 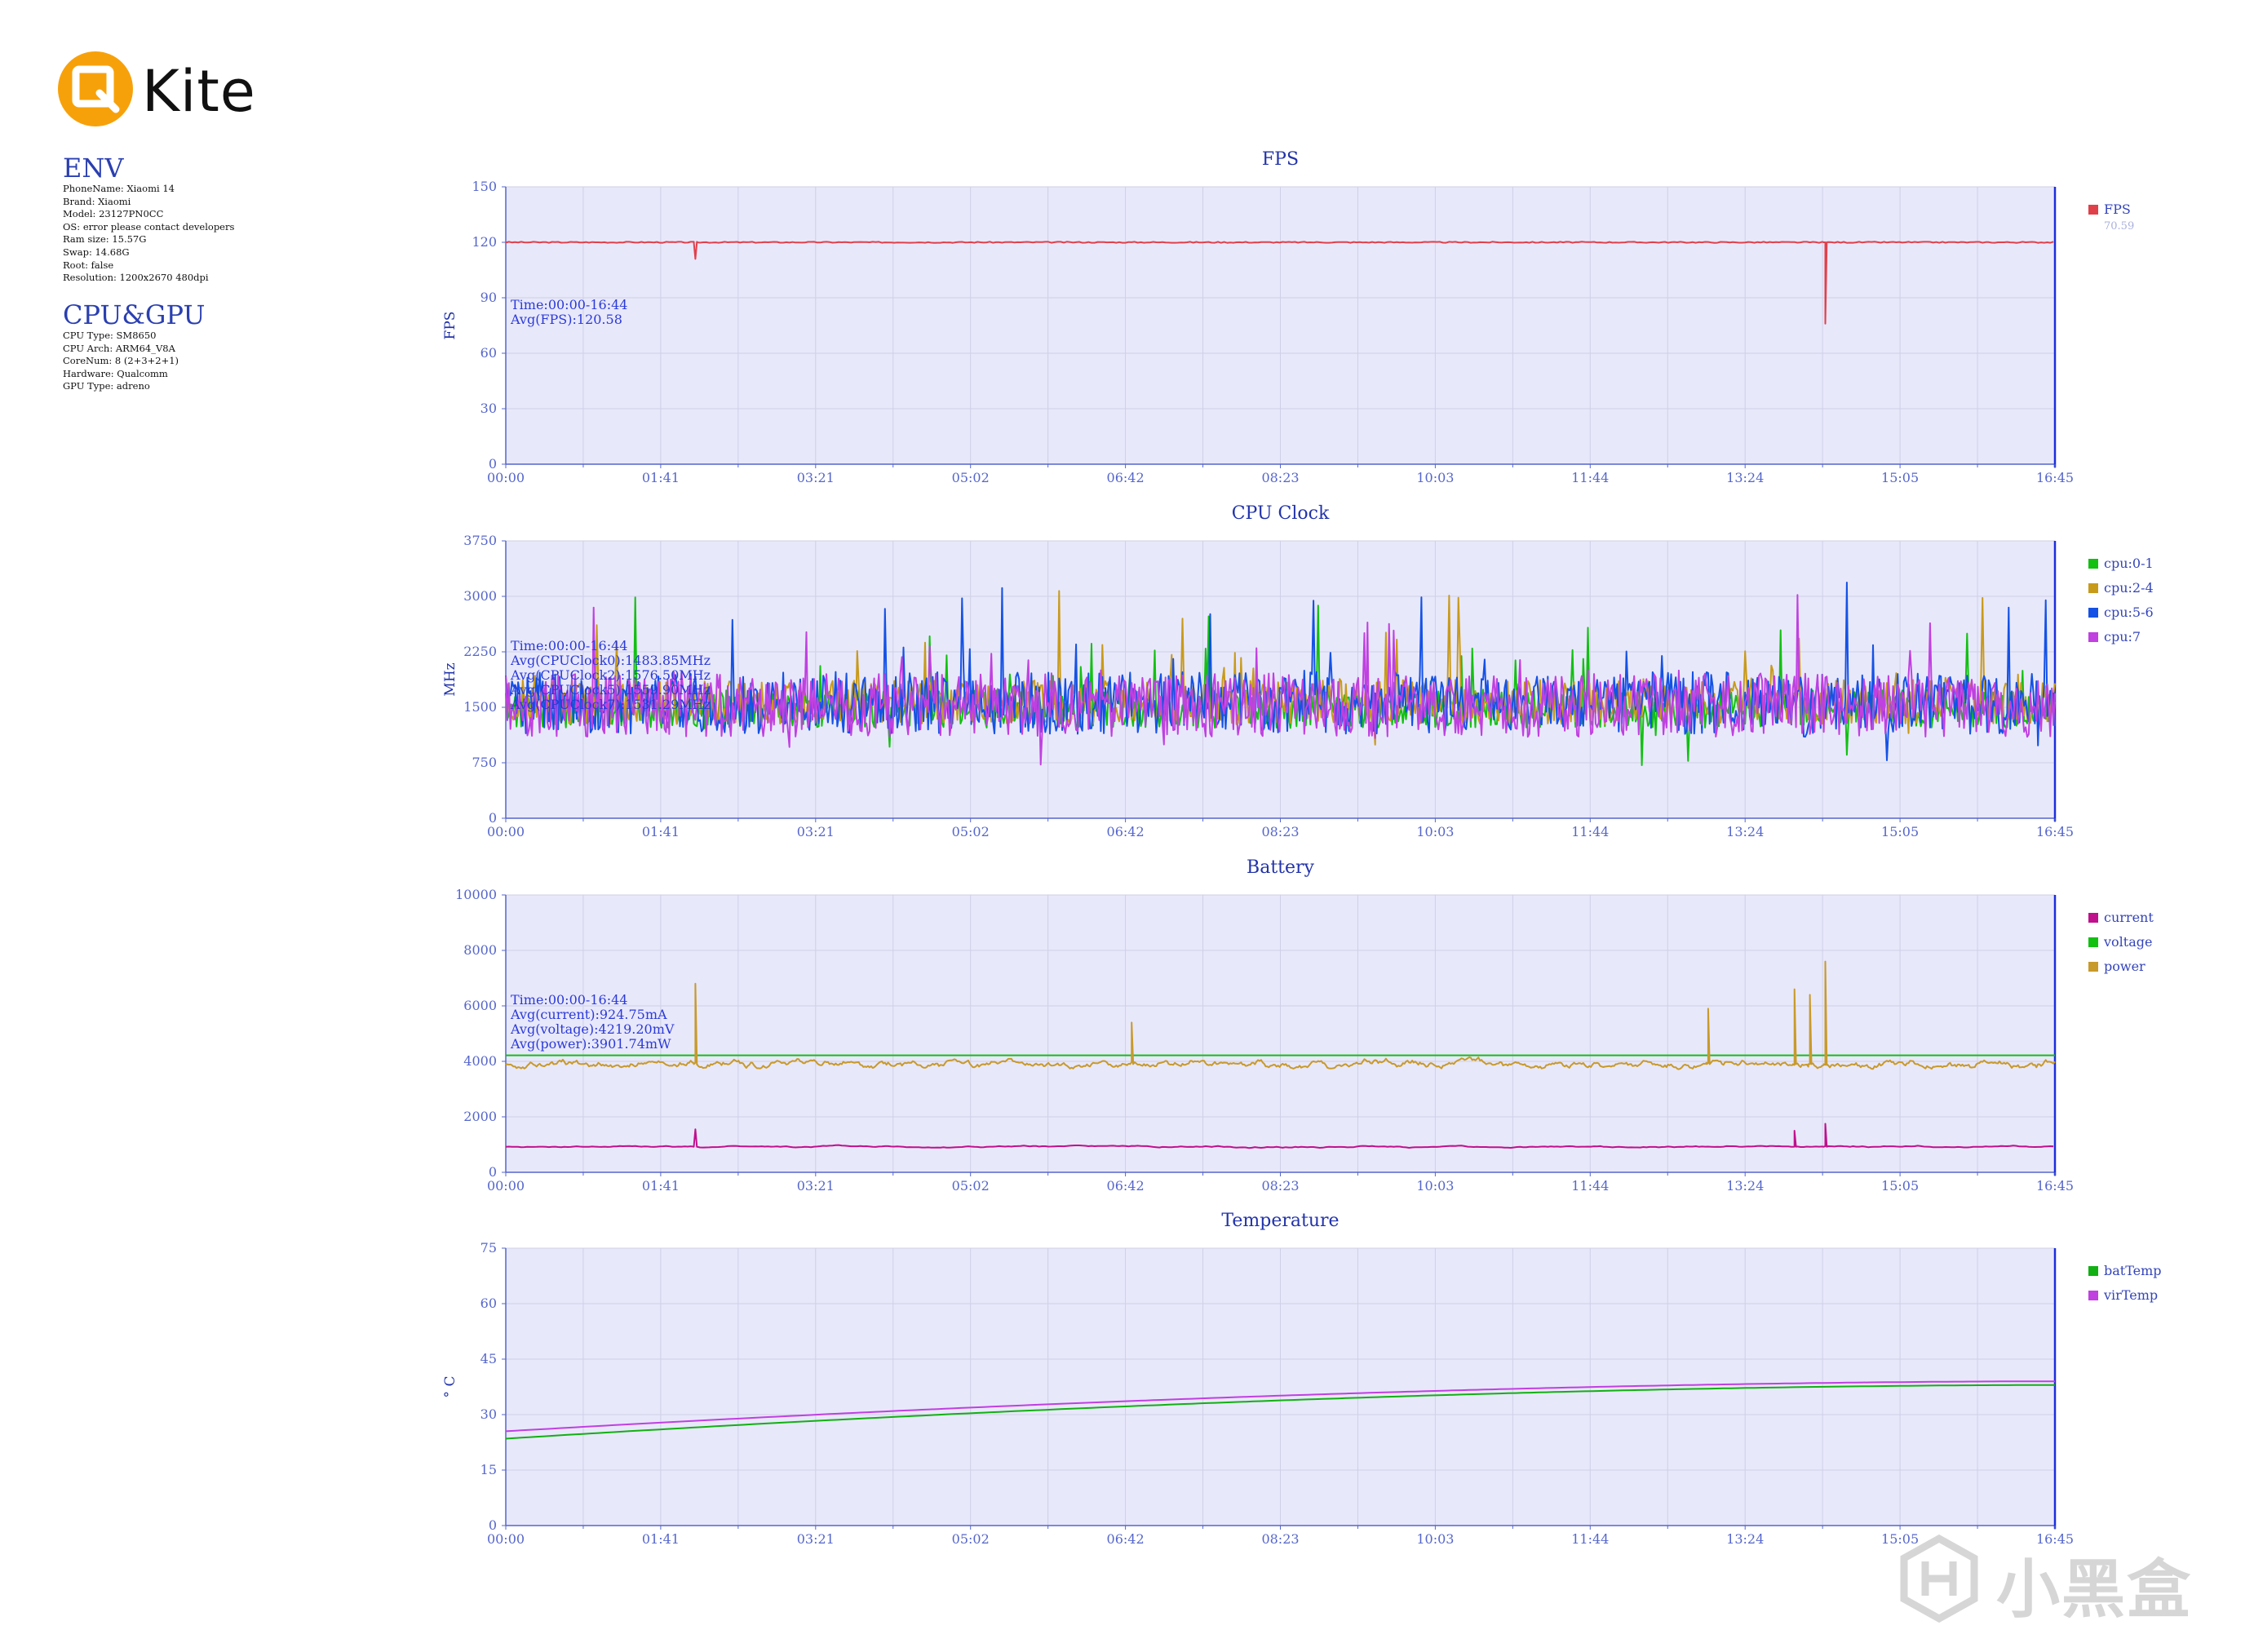 I want to click on watermark-text: 小黑盒, so click(x=2095, y=1590).